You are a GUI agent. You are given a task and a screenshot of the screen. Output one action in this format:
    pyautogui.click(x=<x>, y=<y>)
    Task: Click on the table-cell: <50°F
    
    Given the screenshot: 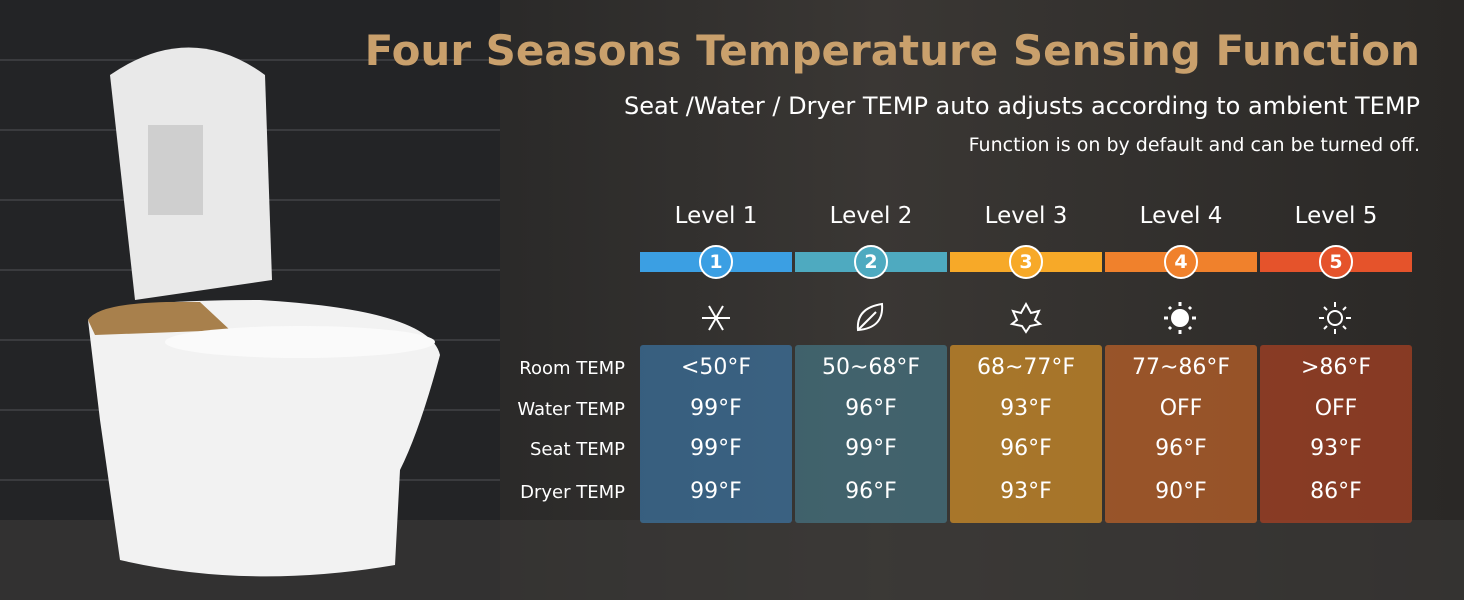 What is the action you would take?
    pyautogui.click(x=716, y=367)
    